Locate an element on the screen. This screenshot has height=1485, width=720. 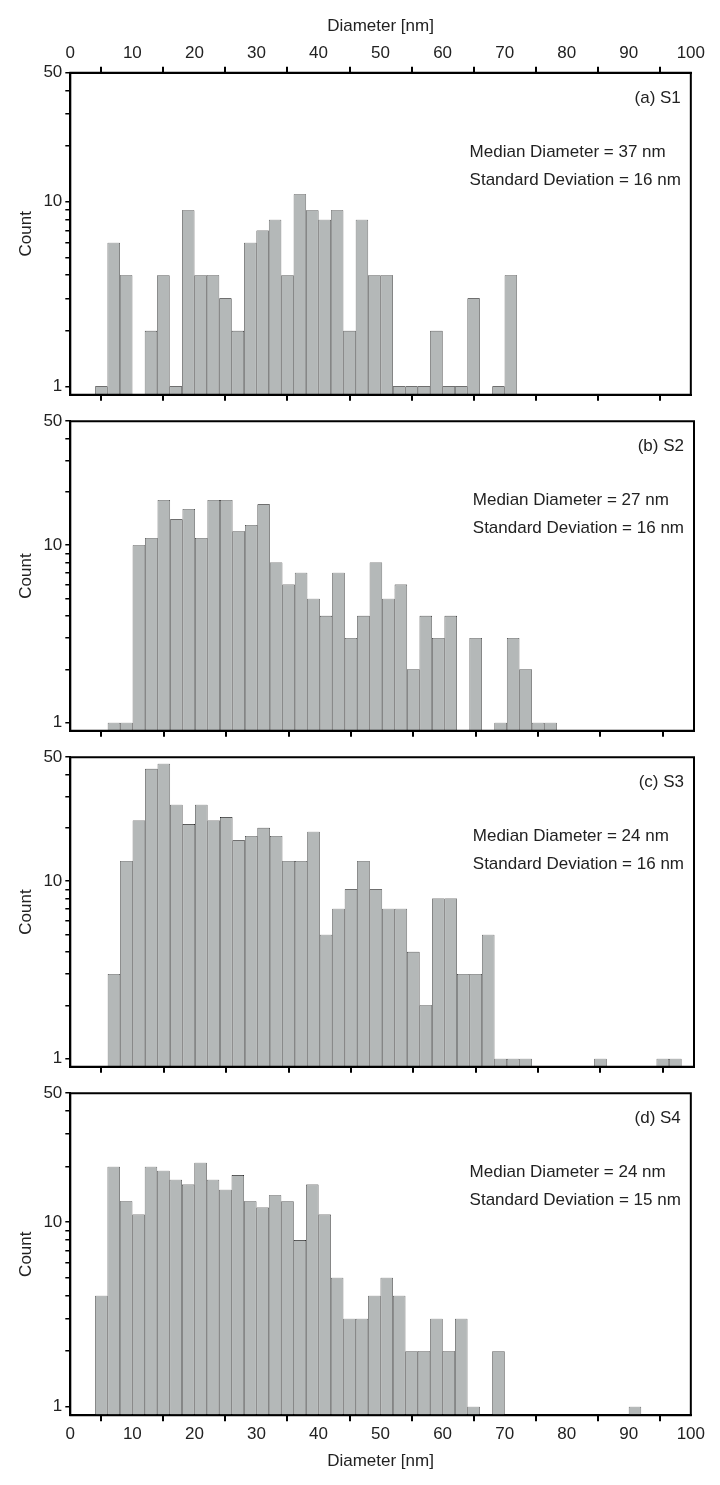
x2-tick-label: 0 is located at coordinates (70, 53).